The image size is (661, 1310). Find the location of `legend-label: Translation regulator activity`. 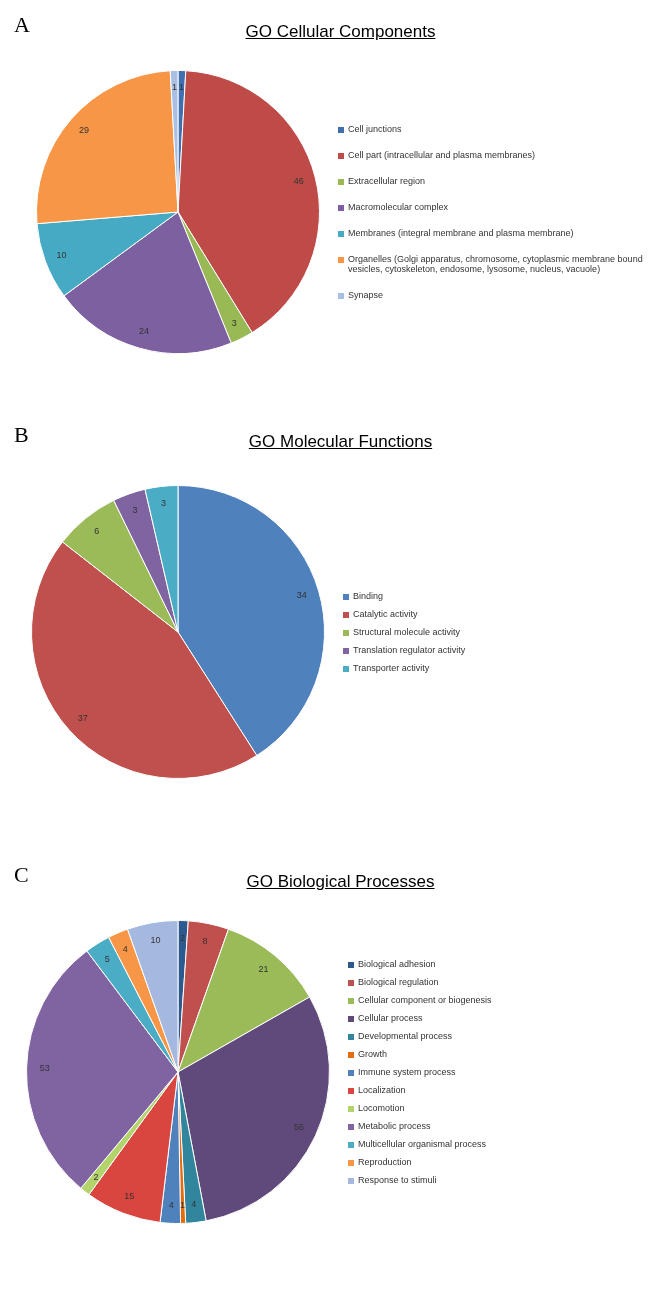

legend-label: Translation regulator activity is located at coordinates (409, 650).